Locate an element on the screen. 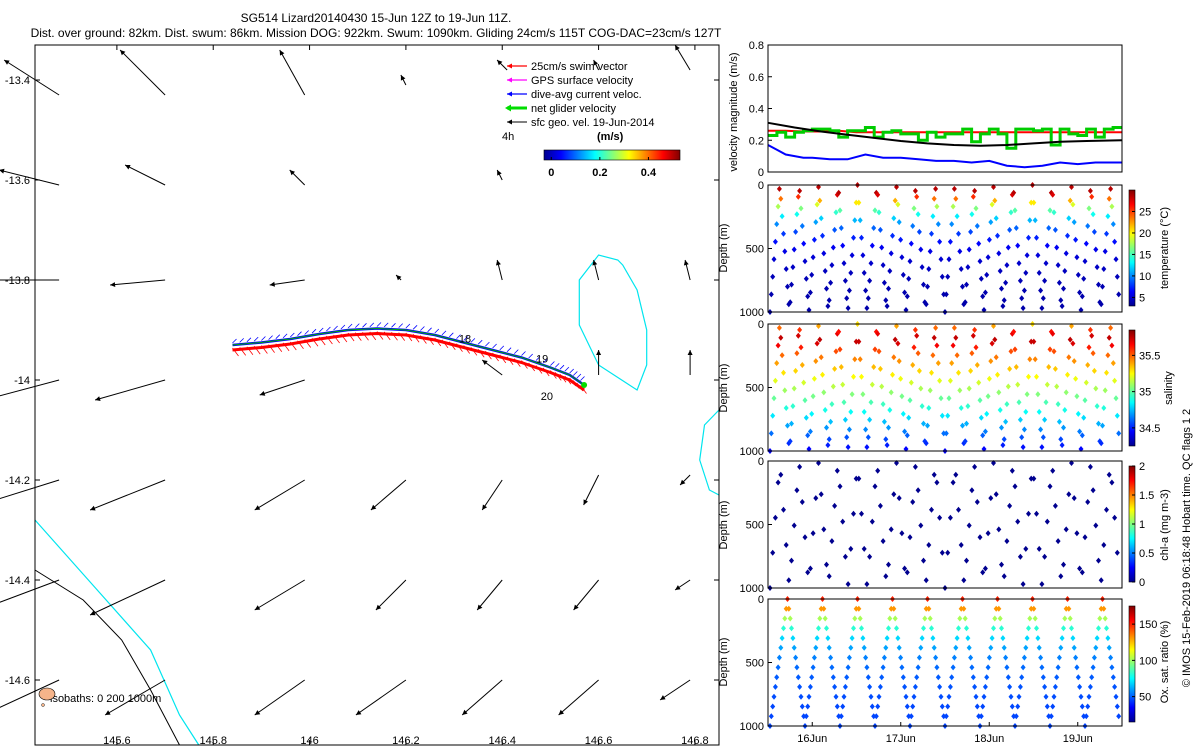 The image size is (1200, 750). colorbar-tick-label: 0.4 is located at coordinates (649, 173).